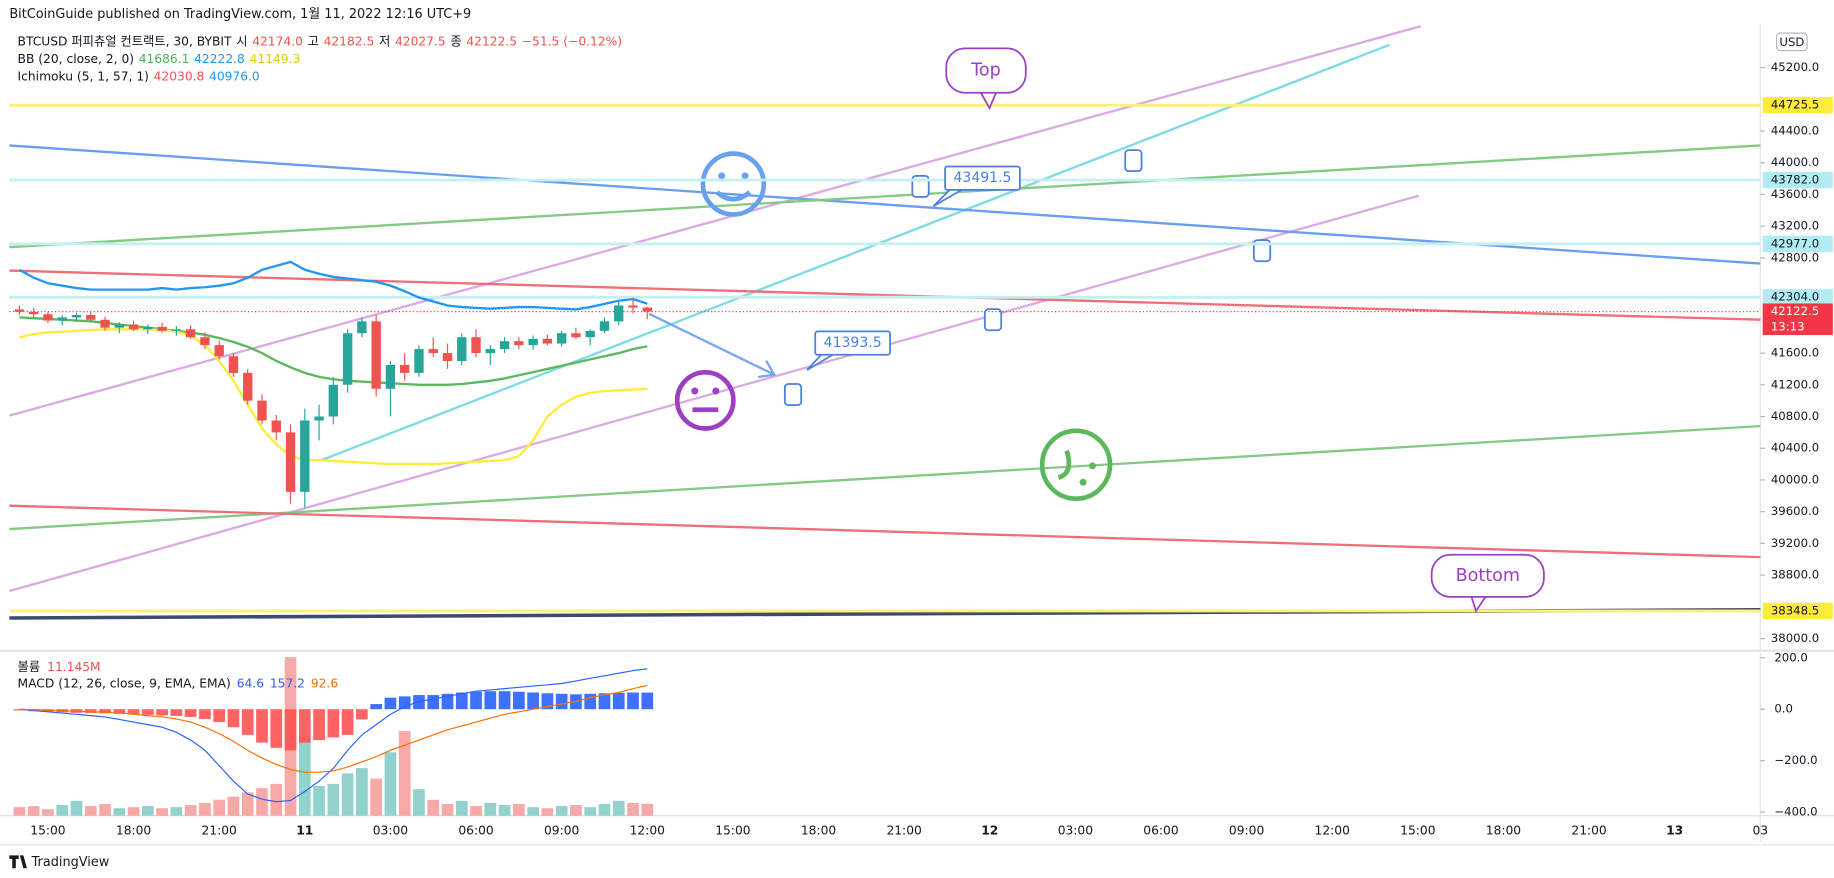  I want to click on legend-item: 64.6, so click(251, 683).